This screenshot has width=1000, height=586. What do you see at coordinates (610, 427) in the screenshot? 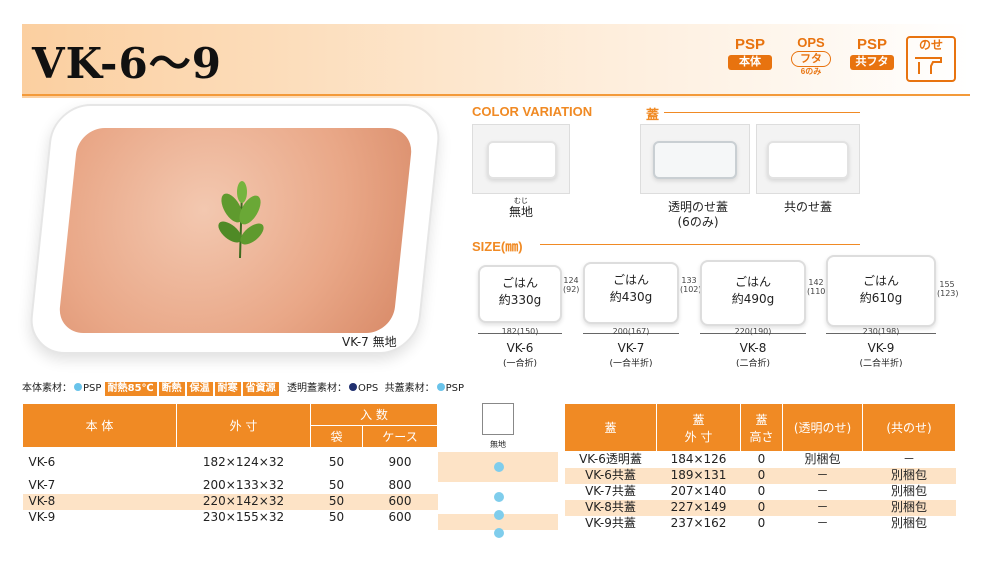
I see `col-header-lid: 蓋` at bounding box center [610, 427].